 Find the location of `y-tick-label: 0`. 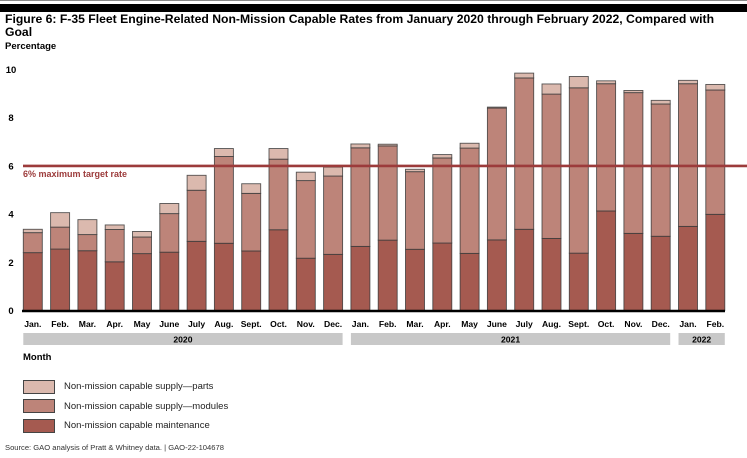

y-tick-label: 0 is located at coordinates (10, 311).